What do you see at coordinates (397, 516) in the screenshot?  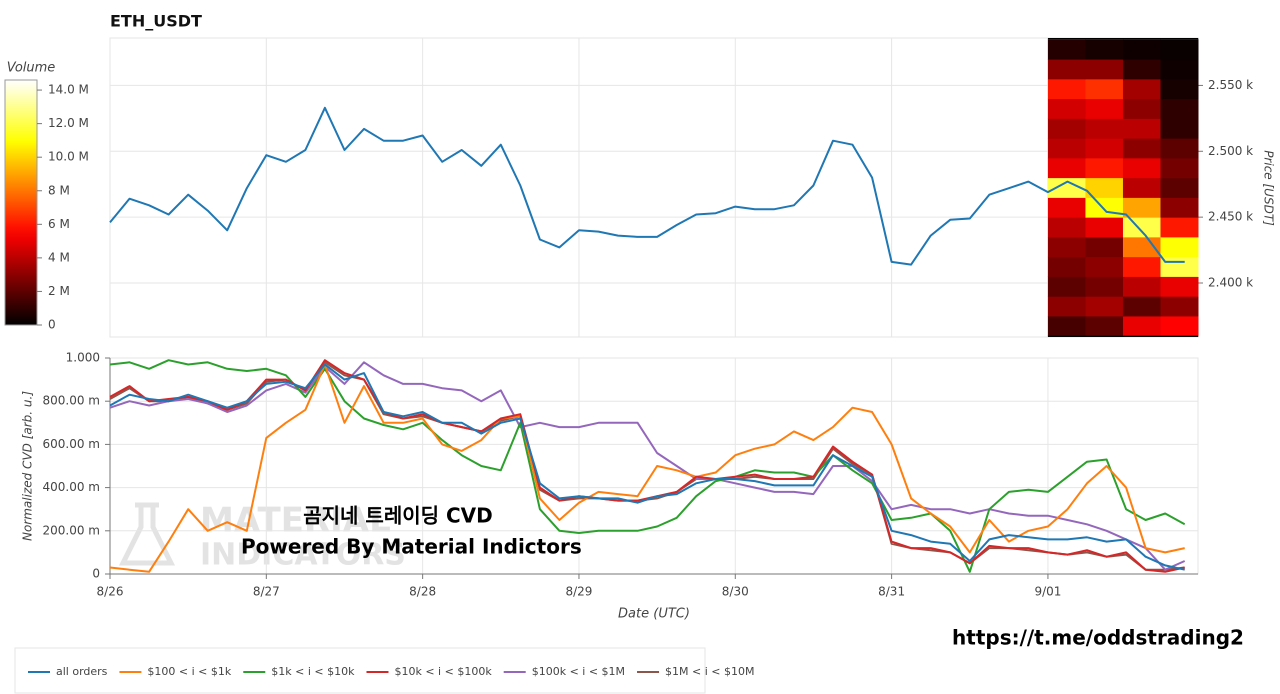 I see `annotation: 곰지네 트레이딩 CVD` at bounding box center [397, 516].